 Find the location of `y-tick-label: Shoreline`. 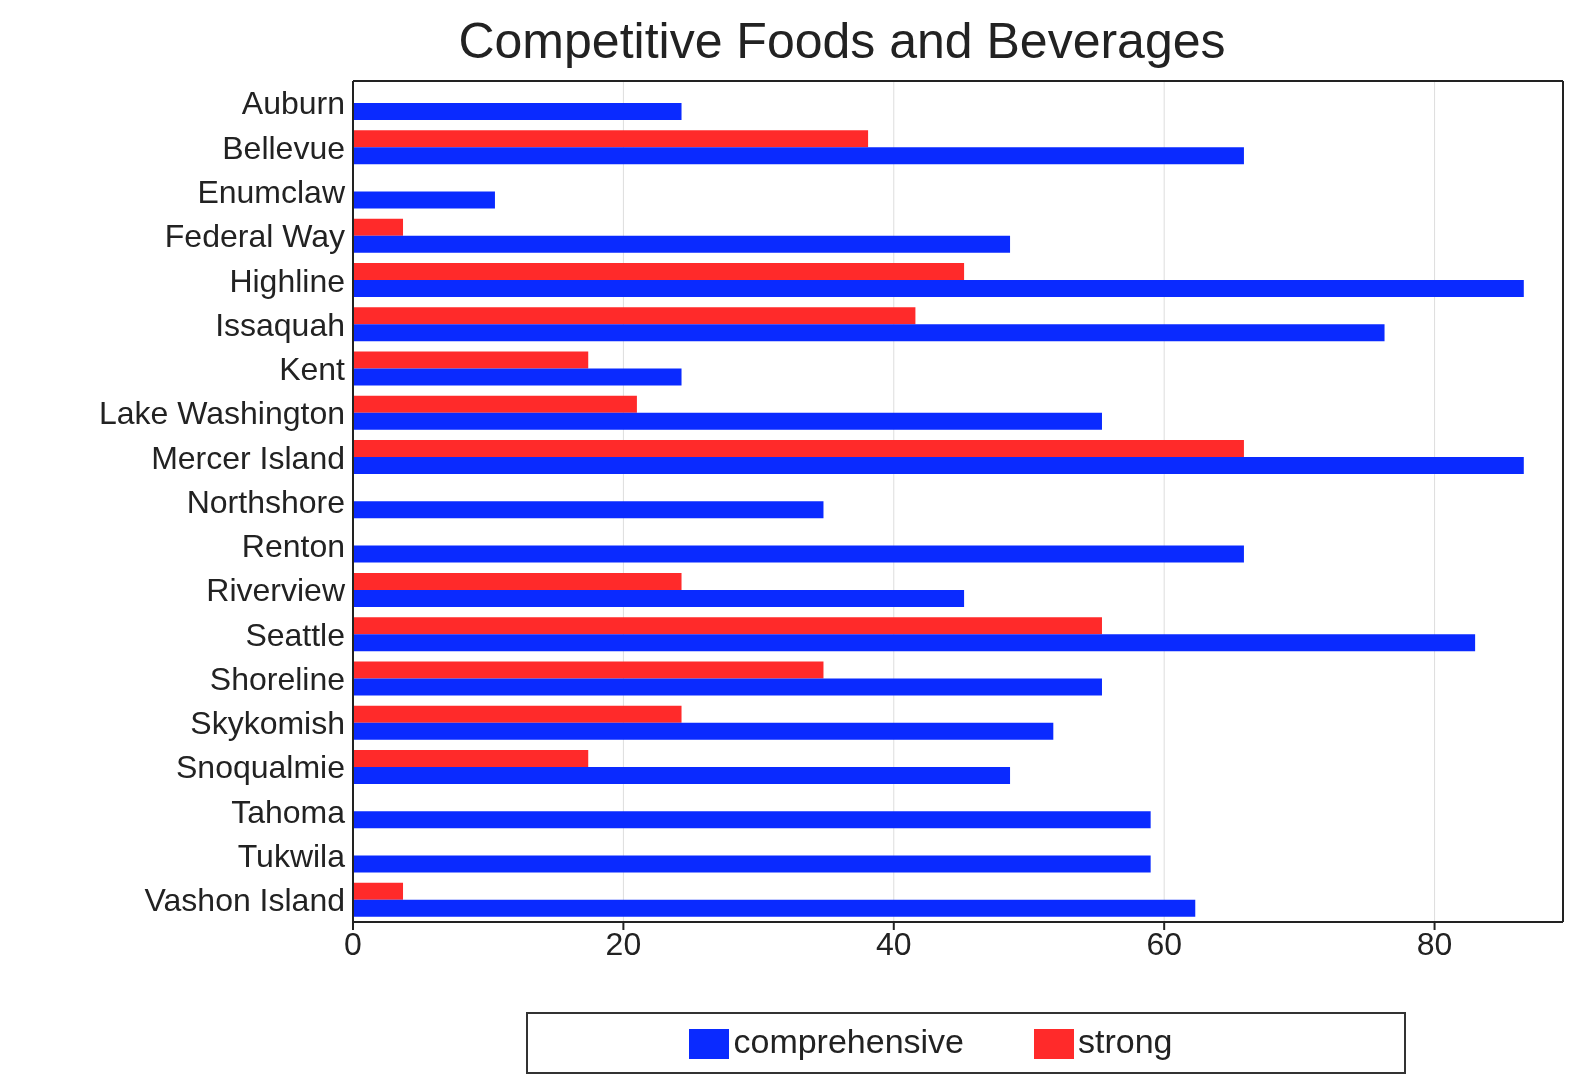

y-tick-label: Shoreline is located at coordinates (277, 678).